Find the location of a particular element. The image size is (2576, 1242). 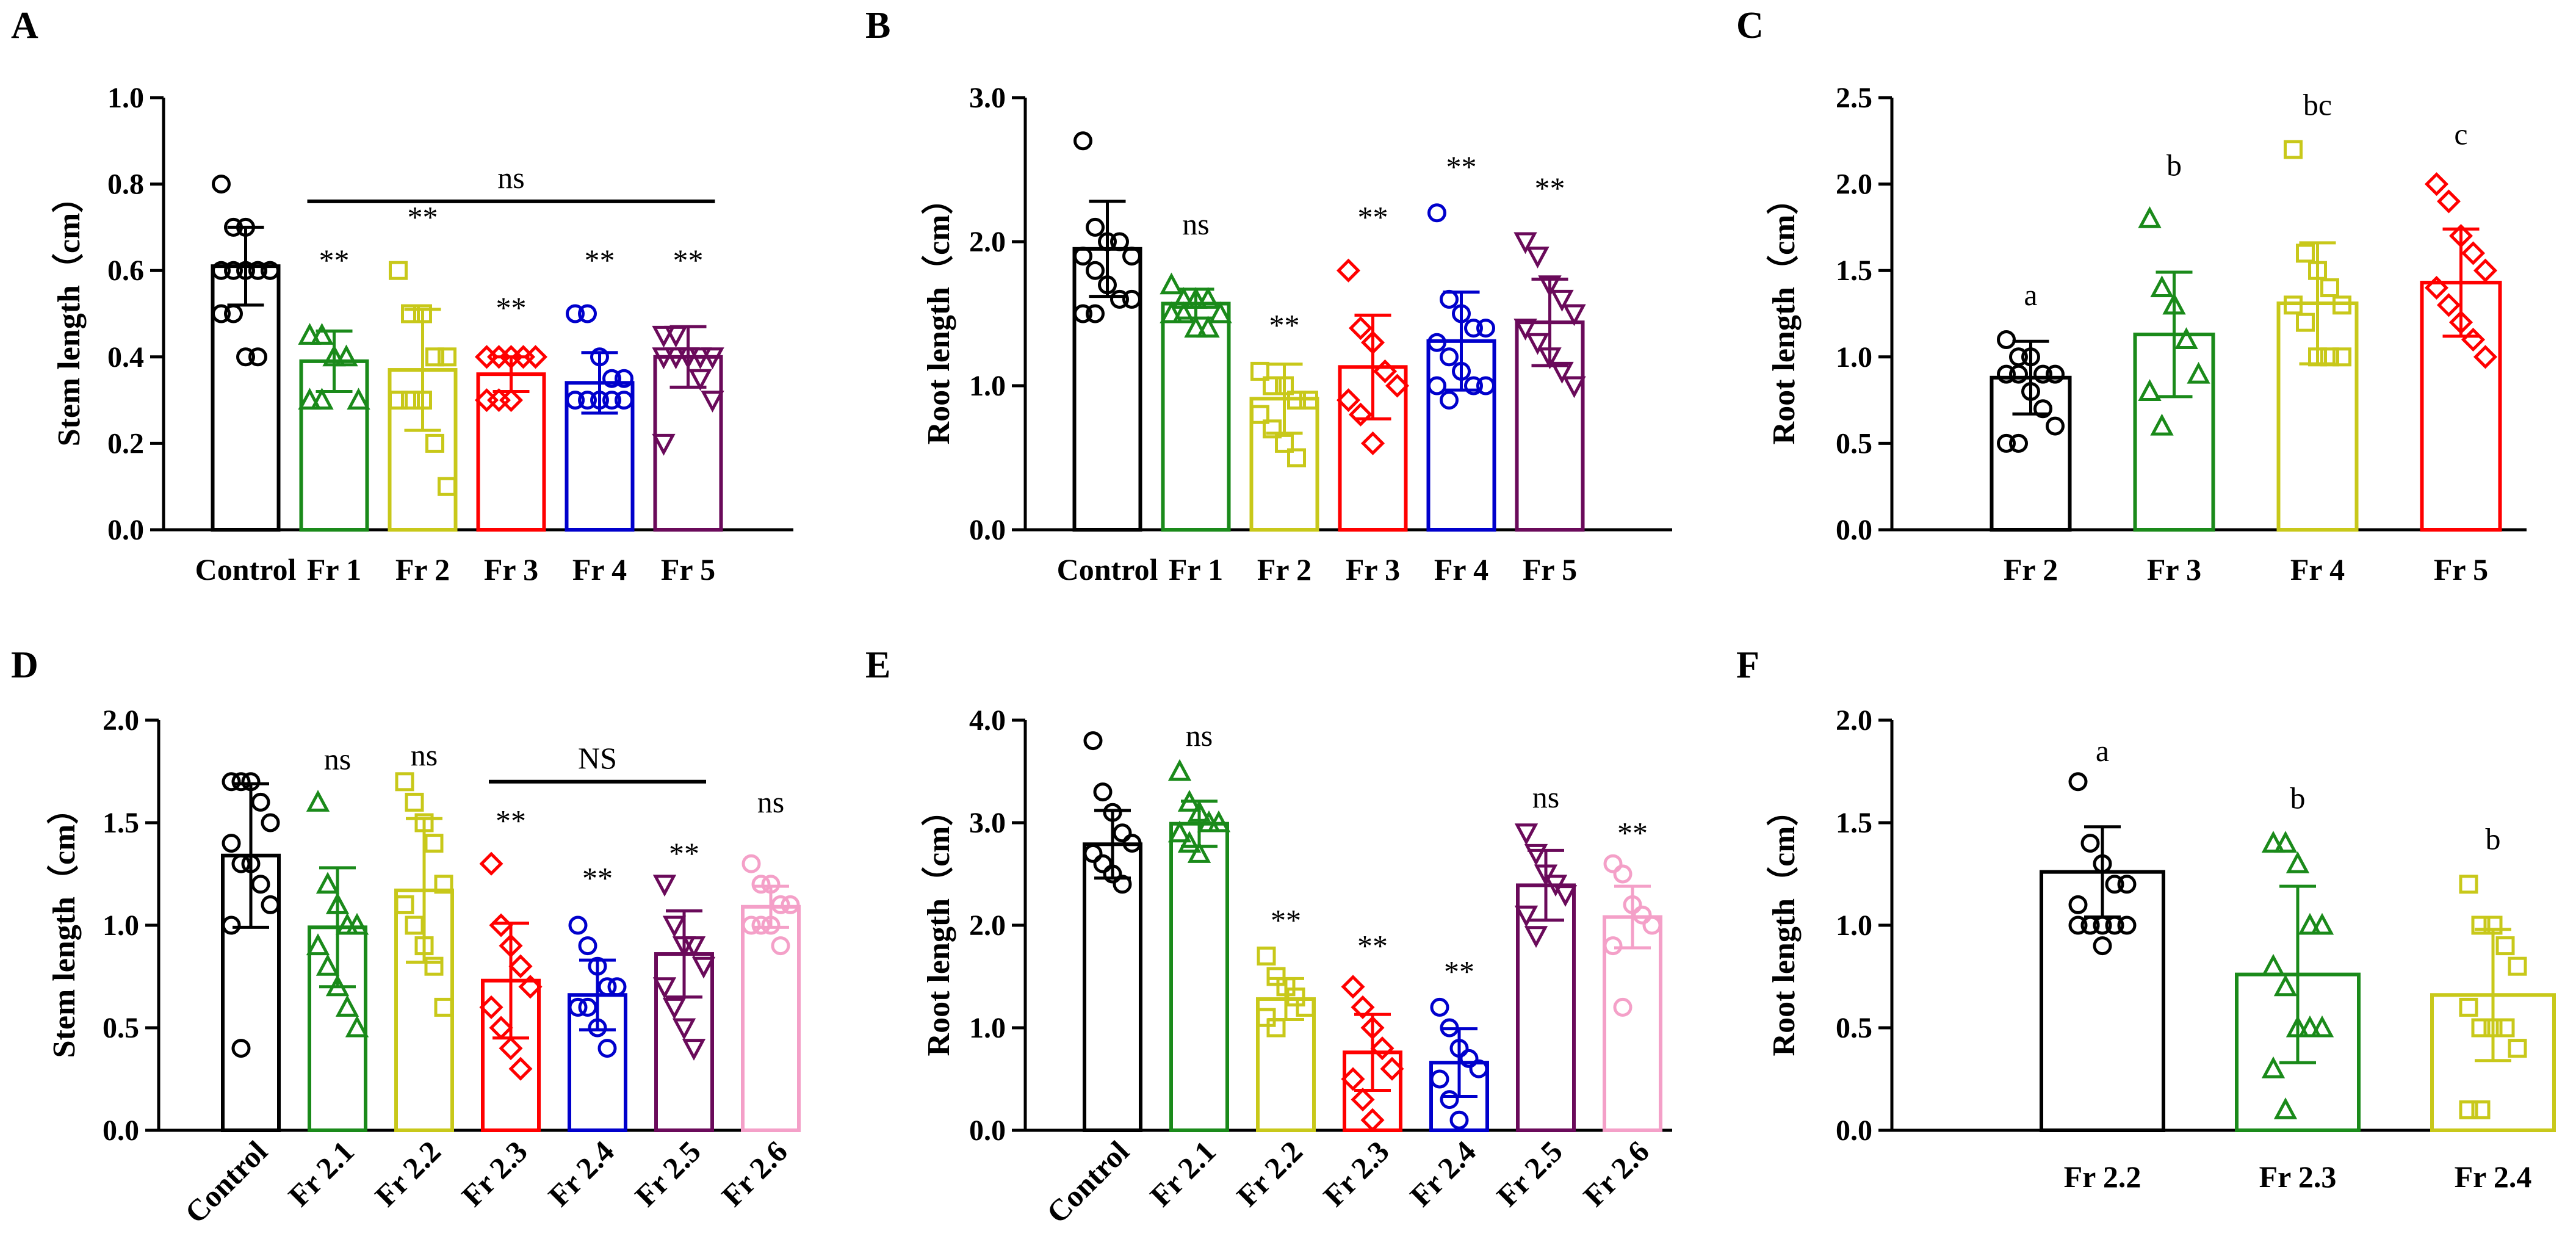

panel-letter: D is located at coordinates (24, 665).